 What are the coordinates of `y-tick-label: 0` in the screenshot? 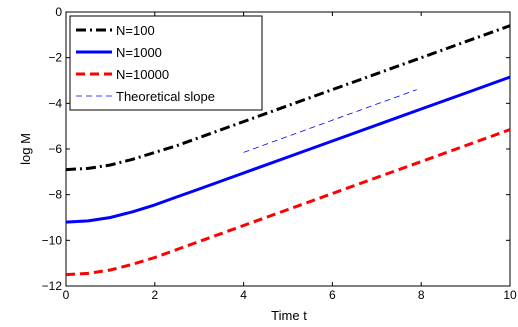 It's located at (58, 12).